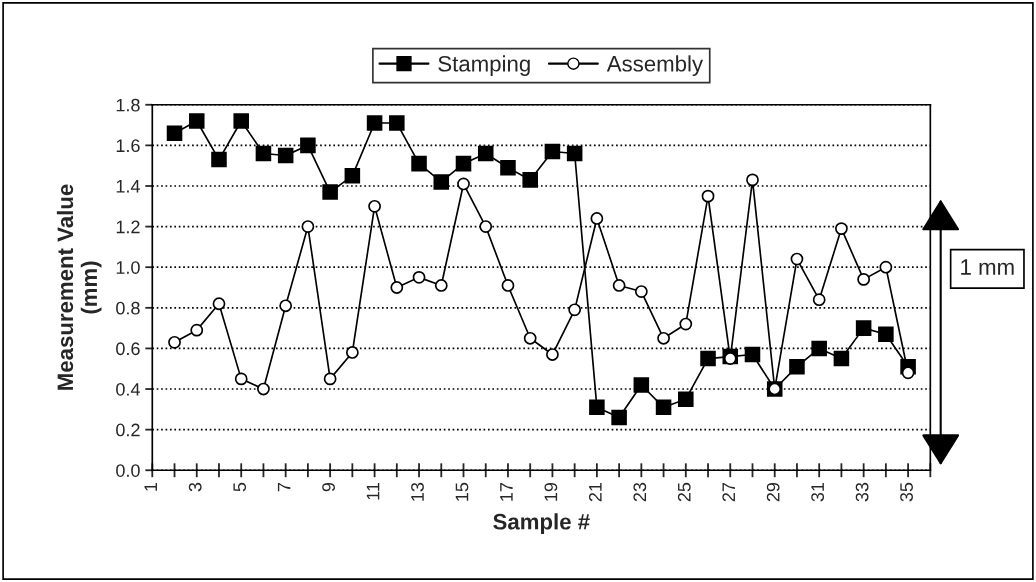  What do you see at coordinates (128, 267) in the screenshot?
I see `y-tick-label: 1.0` at bounding box center [128, 267].